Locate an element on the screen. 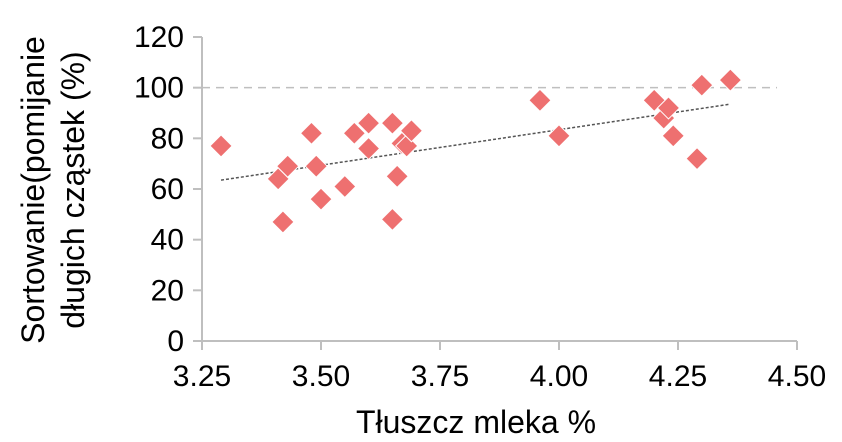  y-tick-label: 0 is located at coordinates (175, 341).